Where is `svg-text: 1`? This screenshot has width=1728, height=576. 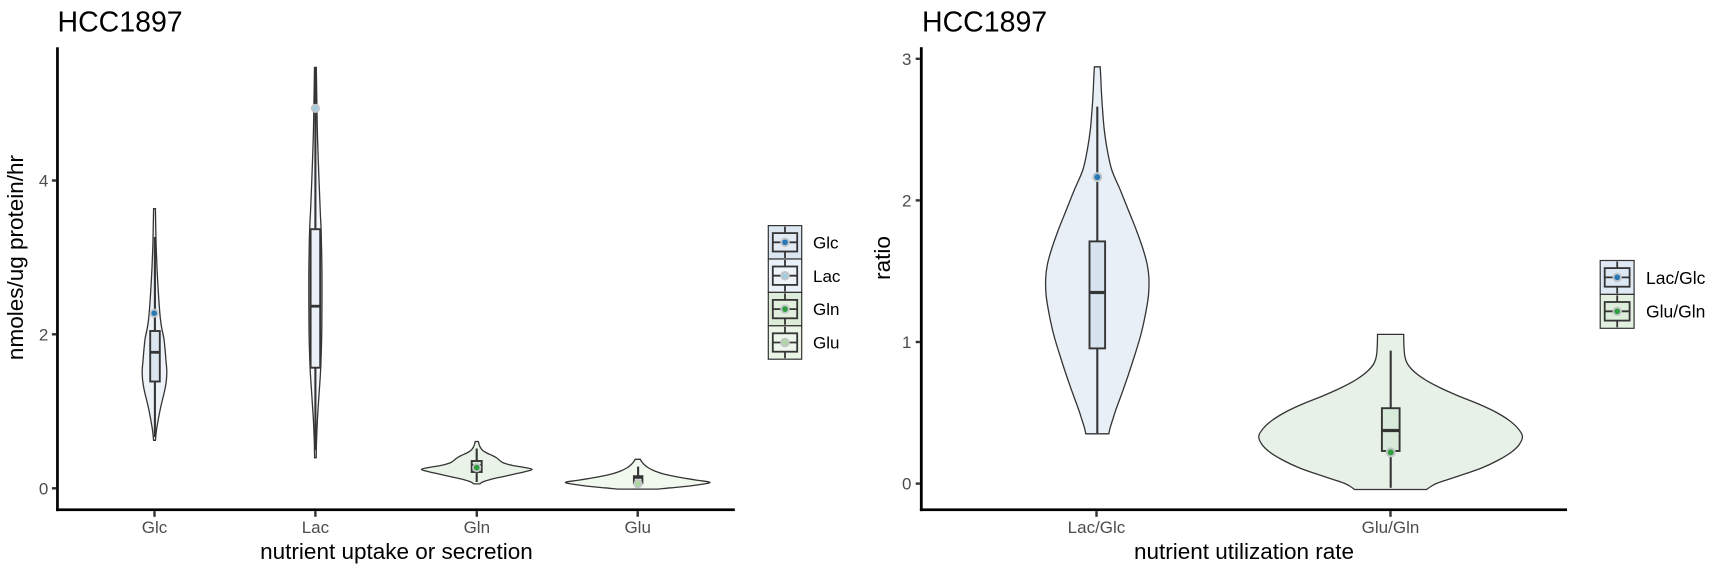
svg-text: 1 is located at coordinates (906, 342).